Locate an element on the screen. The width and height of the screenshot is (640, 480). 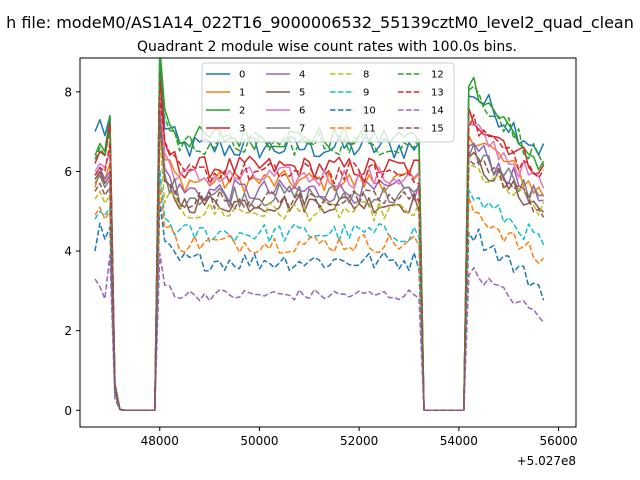
legend-label-4: 4 is located at coordinates (302, 75).